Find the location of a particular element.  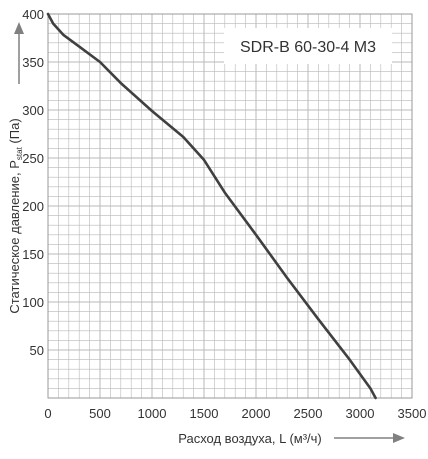

y-axis-title-main: Статическое давление, P is located at coordinates (14, 237).